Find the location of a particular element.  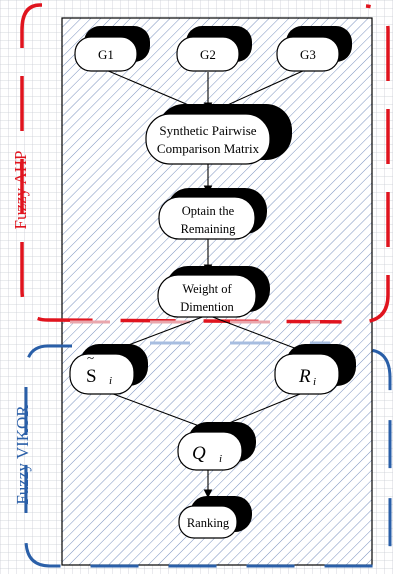

node-g1: G1 is located at coordinates (112, 49).